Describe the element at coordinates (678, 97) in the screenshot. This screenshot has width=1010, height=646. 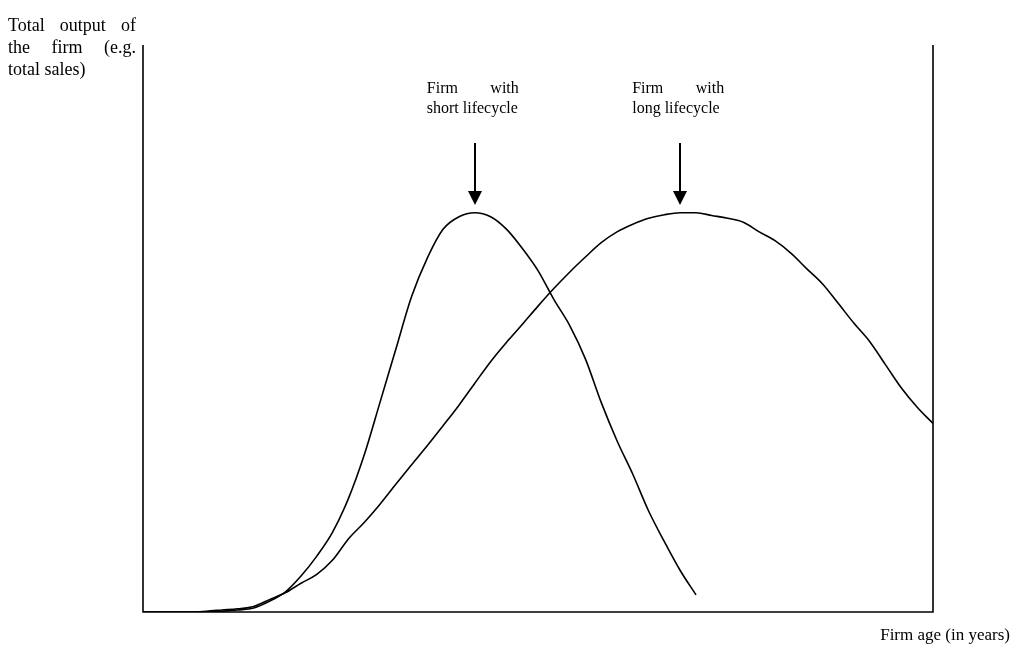
I see `text: Firm with long lifecycle` at that location.